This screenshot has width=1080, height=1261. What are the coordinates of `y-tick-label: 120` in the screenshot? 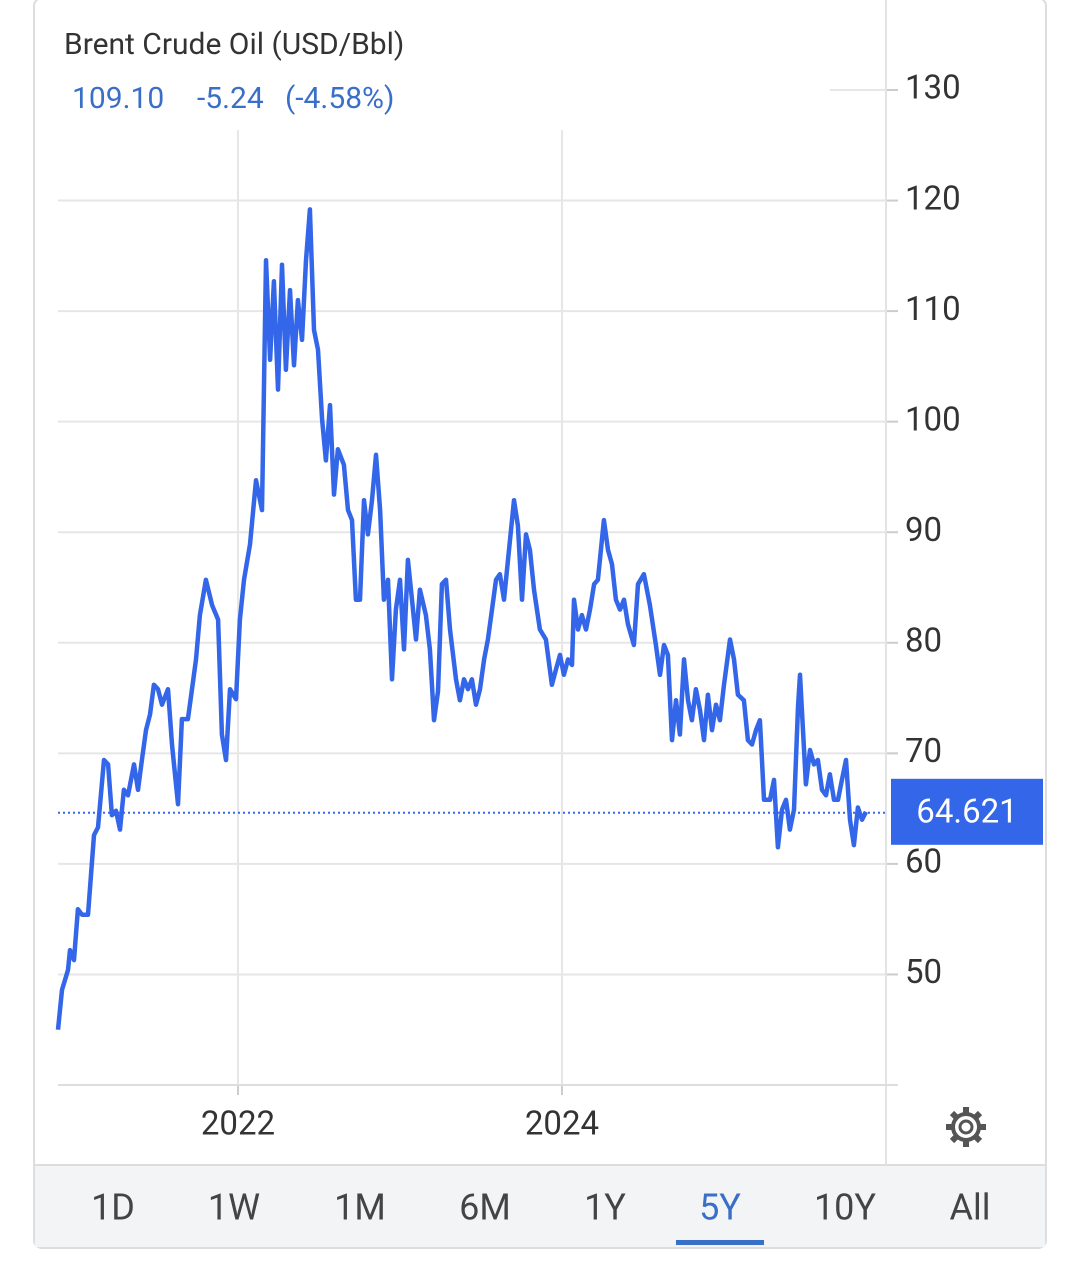 It's located at (933, 198).